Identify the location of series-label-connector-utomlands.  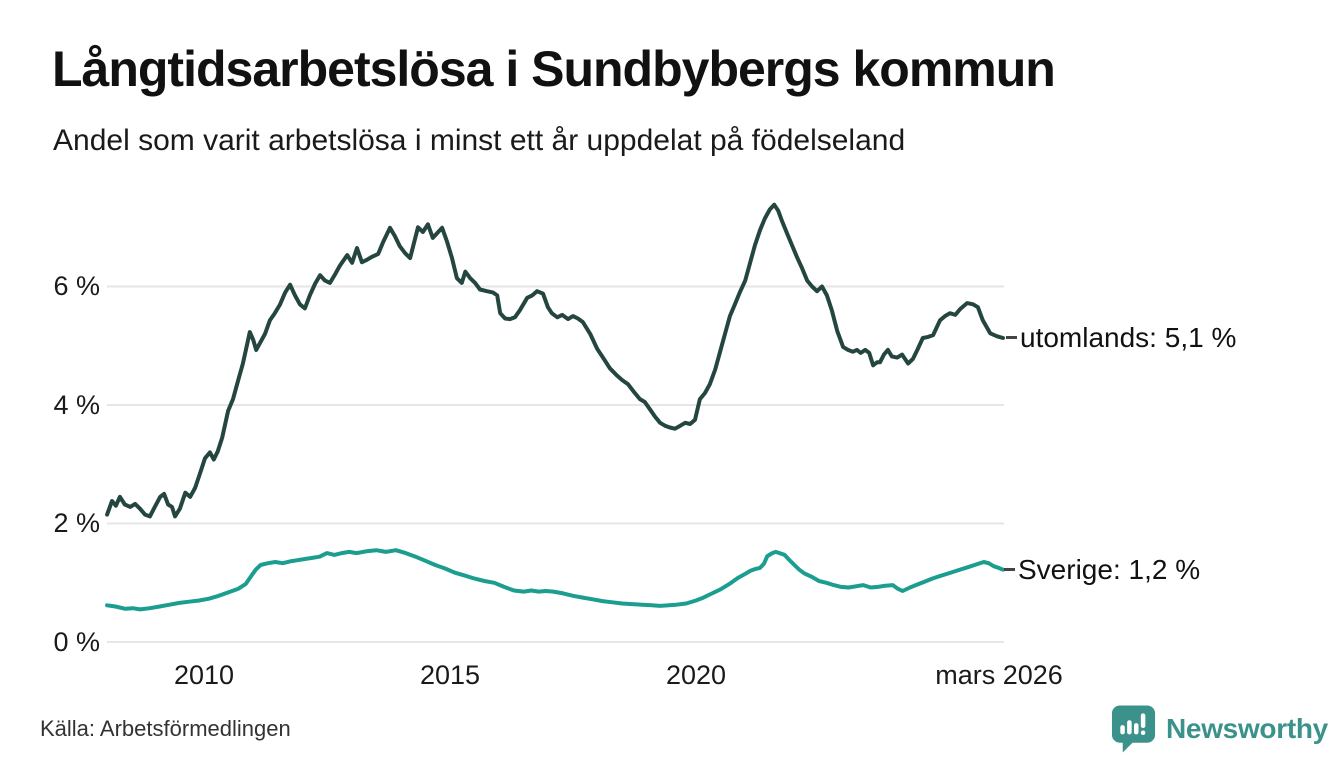
(1011, 337).